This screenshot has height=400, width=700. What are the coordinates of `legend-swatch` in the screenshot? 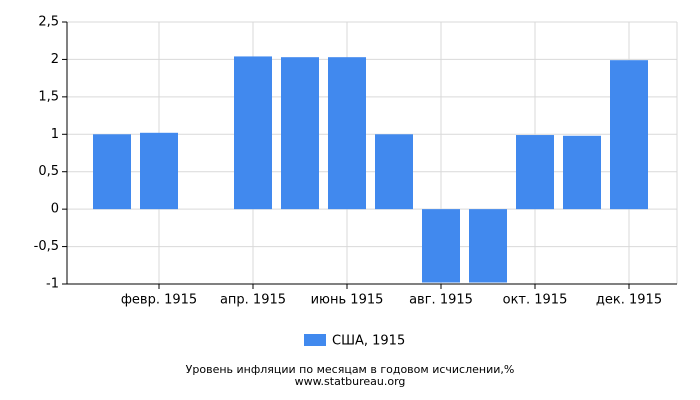 It's located at (315, 340).